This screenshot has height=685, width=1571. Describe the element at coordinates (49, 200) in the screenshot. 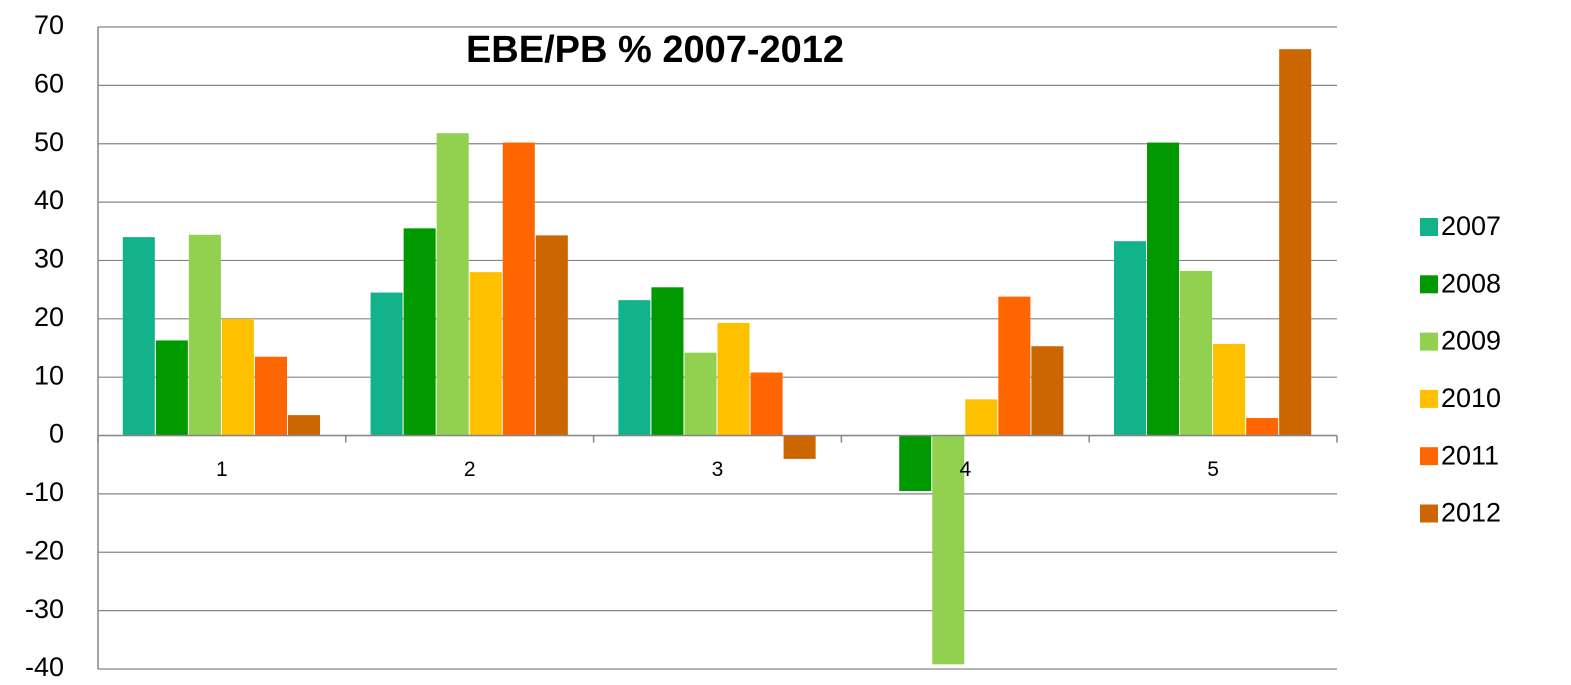

I see `y-tick-label: 40` at that location.